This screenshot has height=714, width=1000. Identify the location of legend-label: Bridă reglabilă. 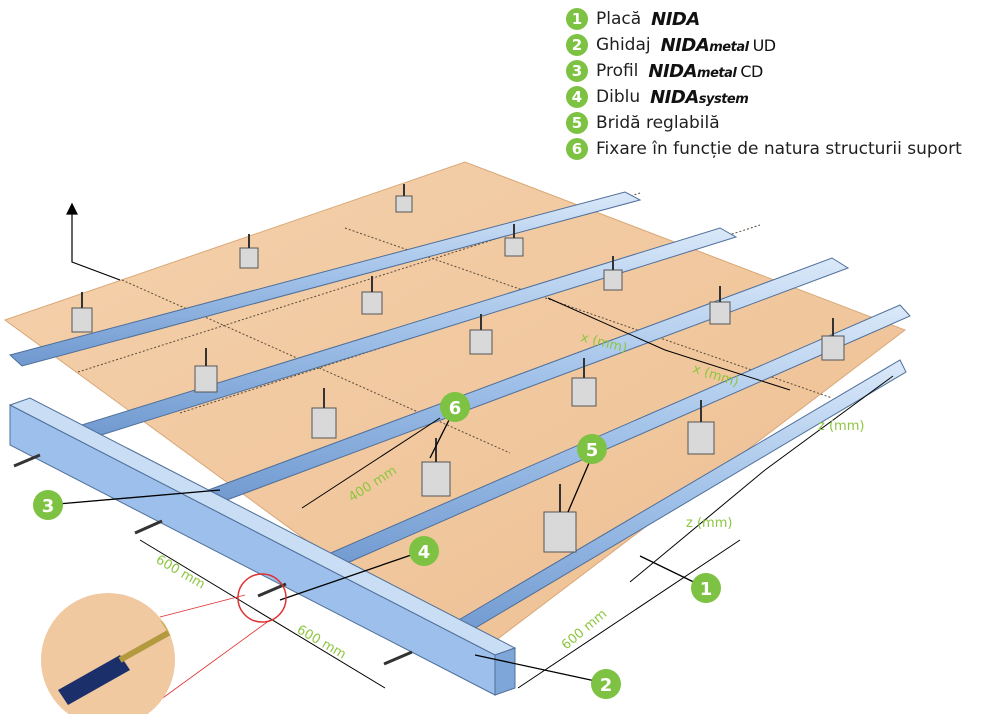
(658, 123).